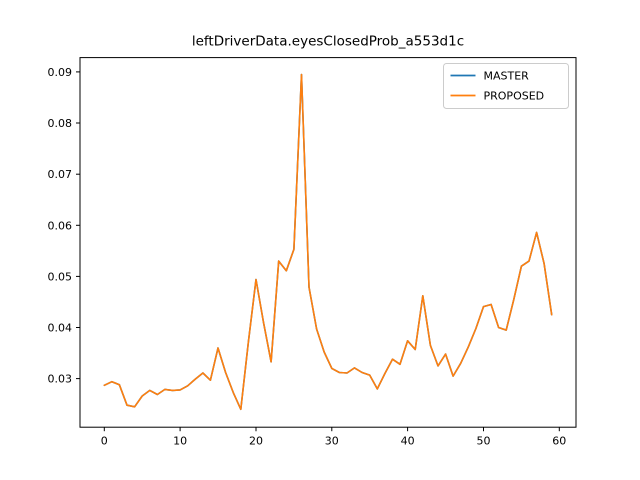  Describe the element at coordinates (514, 96) in the screenshot. I see `legend-proposed-label: PROPOSED` at that location.